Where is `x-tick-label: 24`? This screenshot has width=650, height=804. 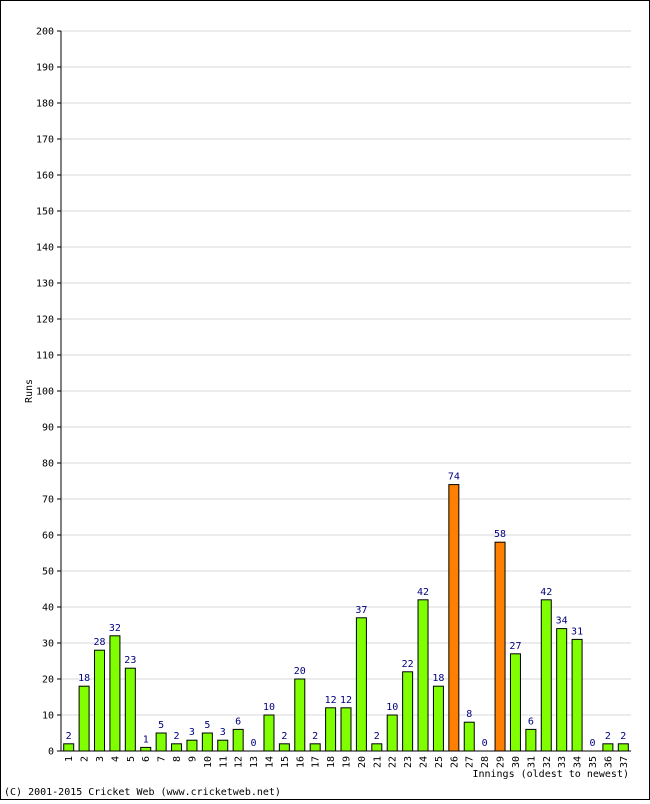 x-tick-label: 24 is located at coordinates (424, 762).